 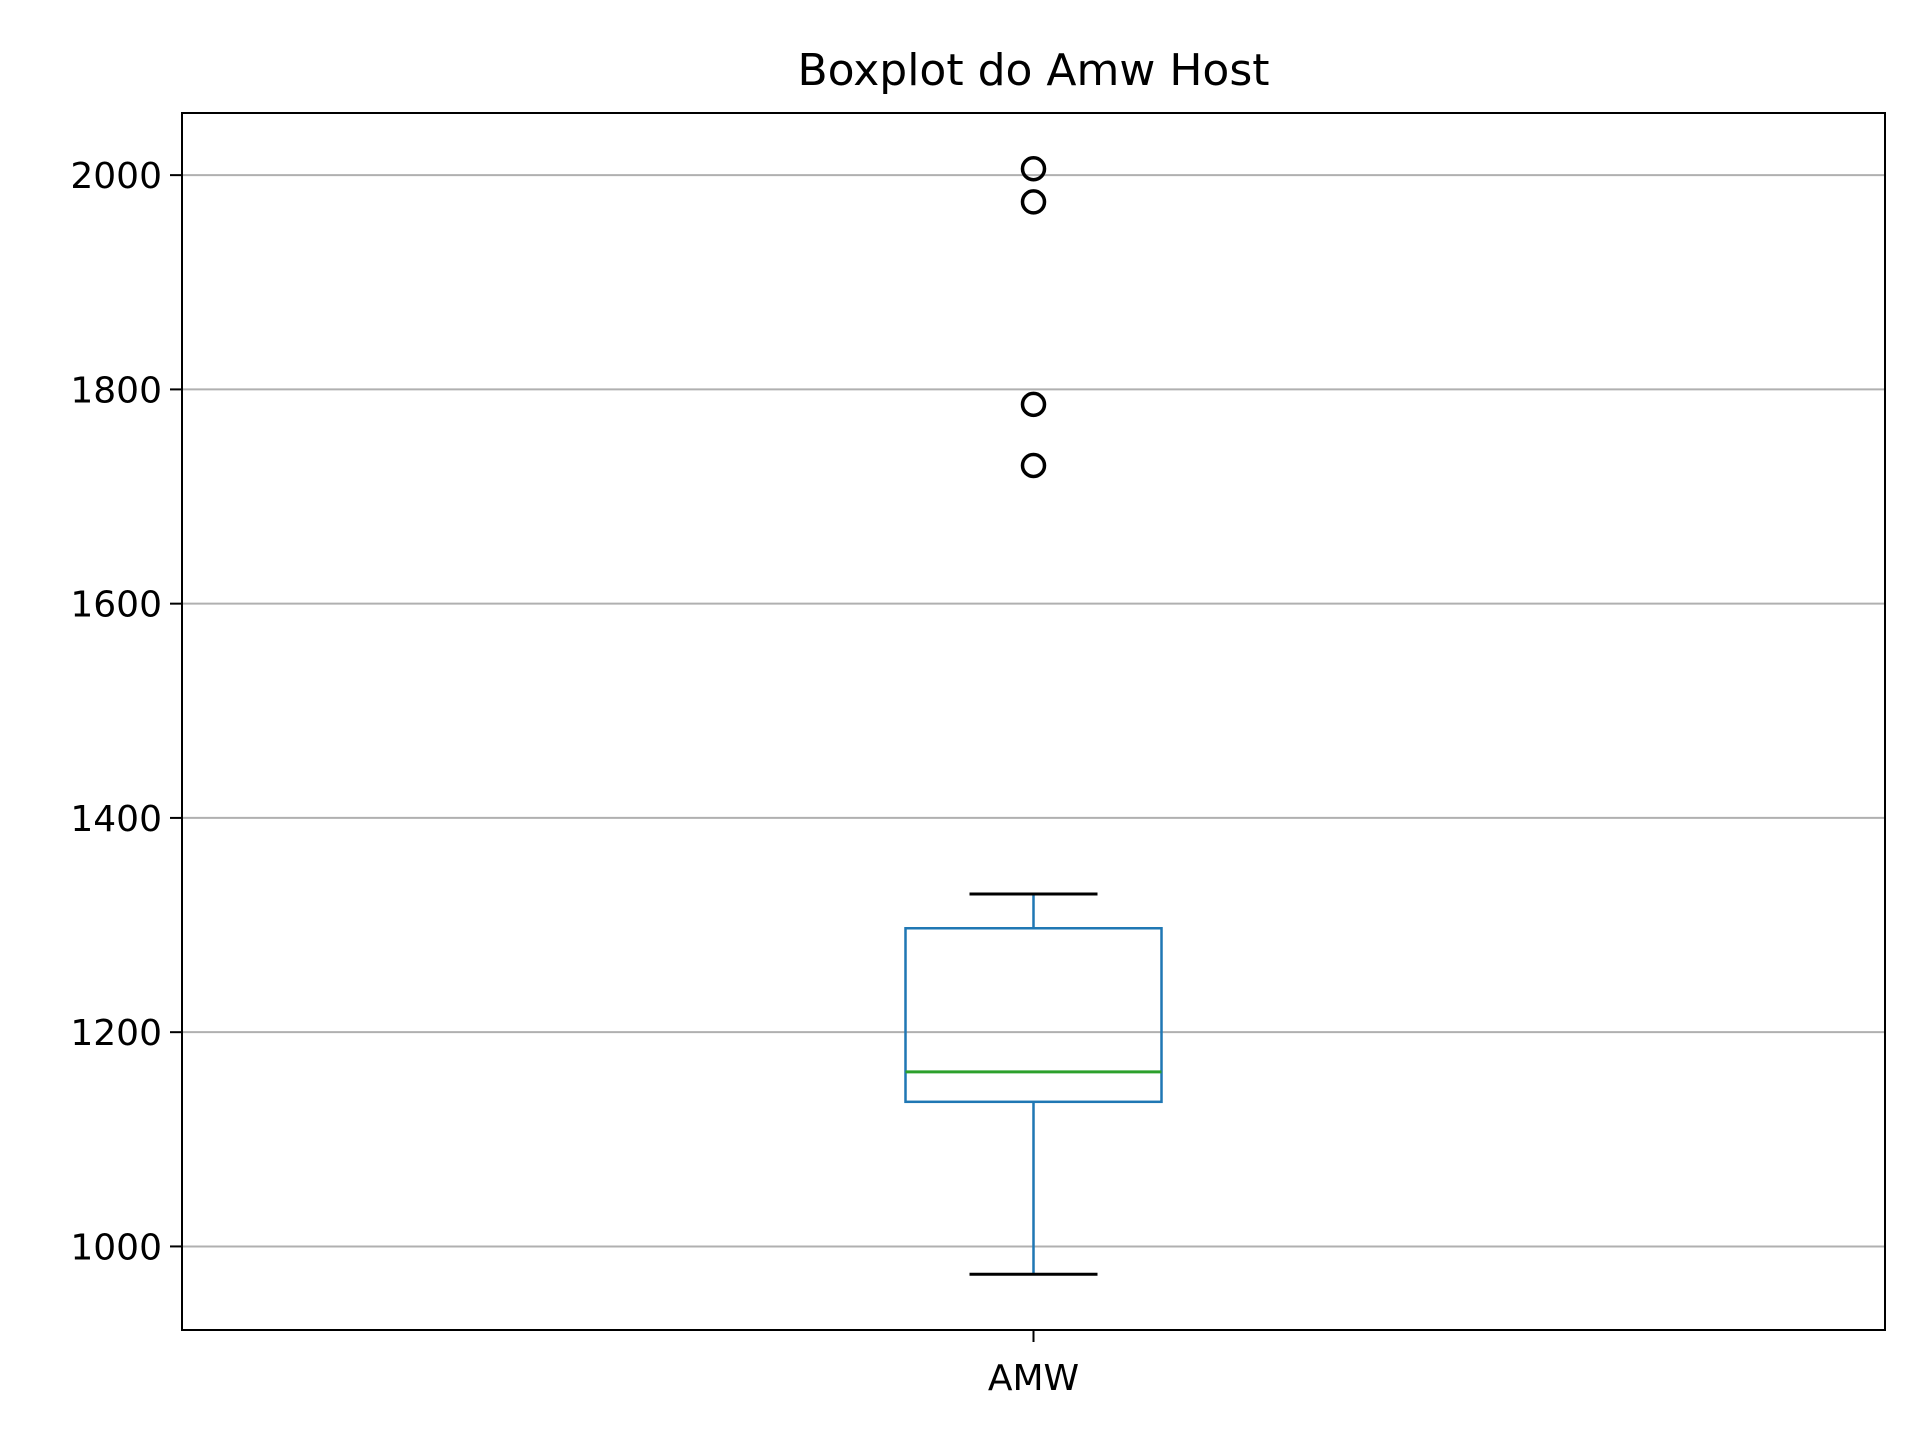 What do you see at coordinates (1033, 1015) in the screenshot?
I see `iqr-box` at bounding box center [1033, 1015].